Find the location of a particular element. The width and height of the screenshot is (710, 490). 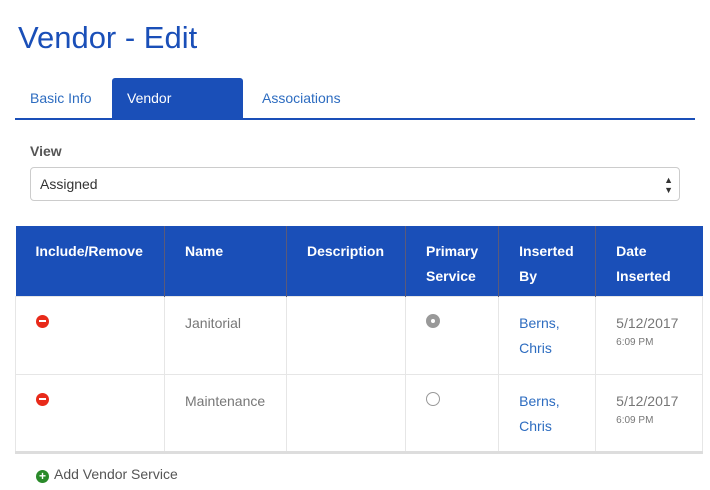

tab-bar: Basic Info Vendor Services Associations is located at coordinates (355, 112).